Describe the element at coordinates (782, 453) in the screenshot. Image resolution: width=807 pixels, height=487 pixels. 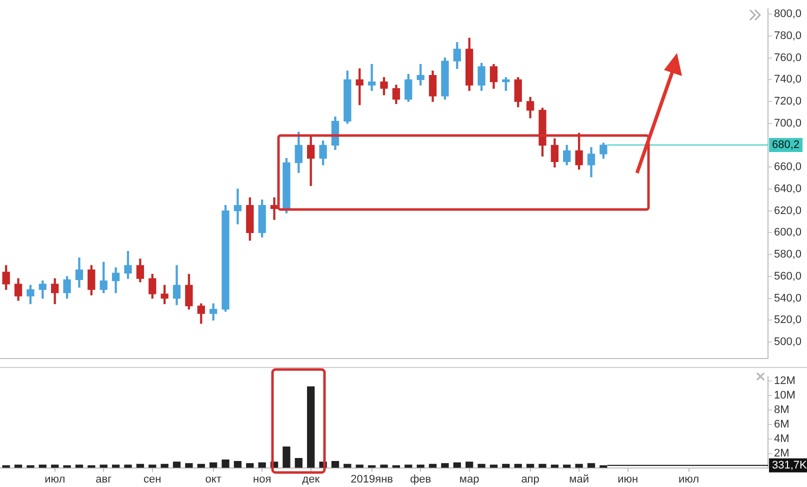
I see `y-tick-label: 2M` at that location.